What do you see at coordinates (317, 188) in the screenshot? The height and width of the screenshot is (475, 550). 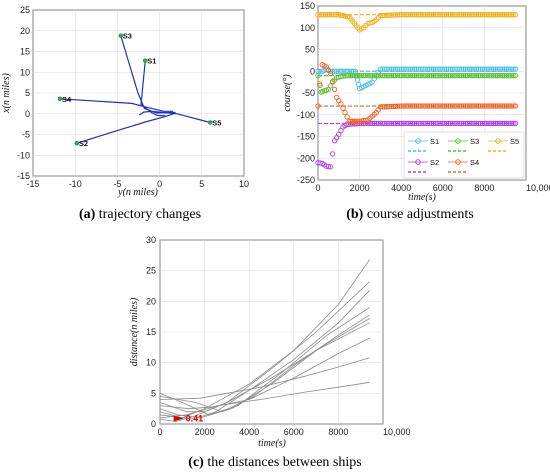 I see `x-tick-label: 0` at bounding box center [317, 188].